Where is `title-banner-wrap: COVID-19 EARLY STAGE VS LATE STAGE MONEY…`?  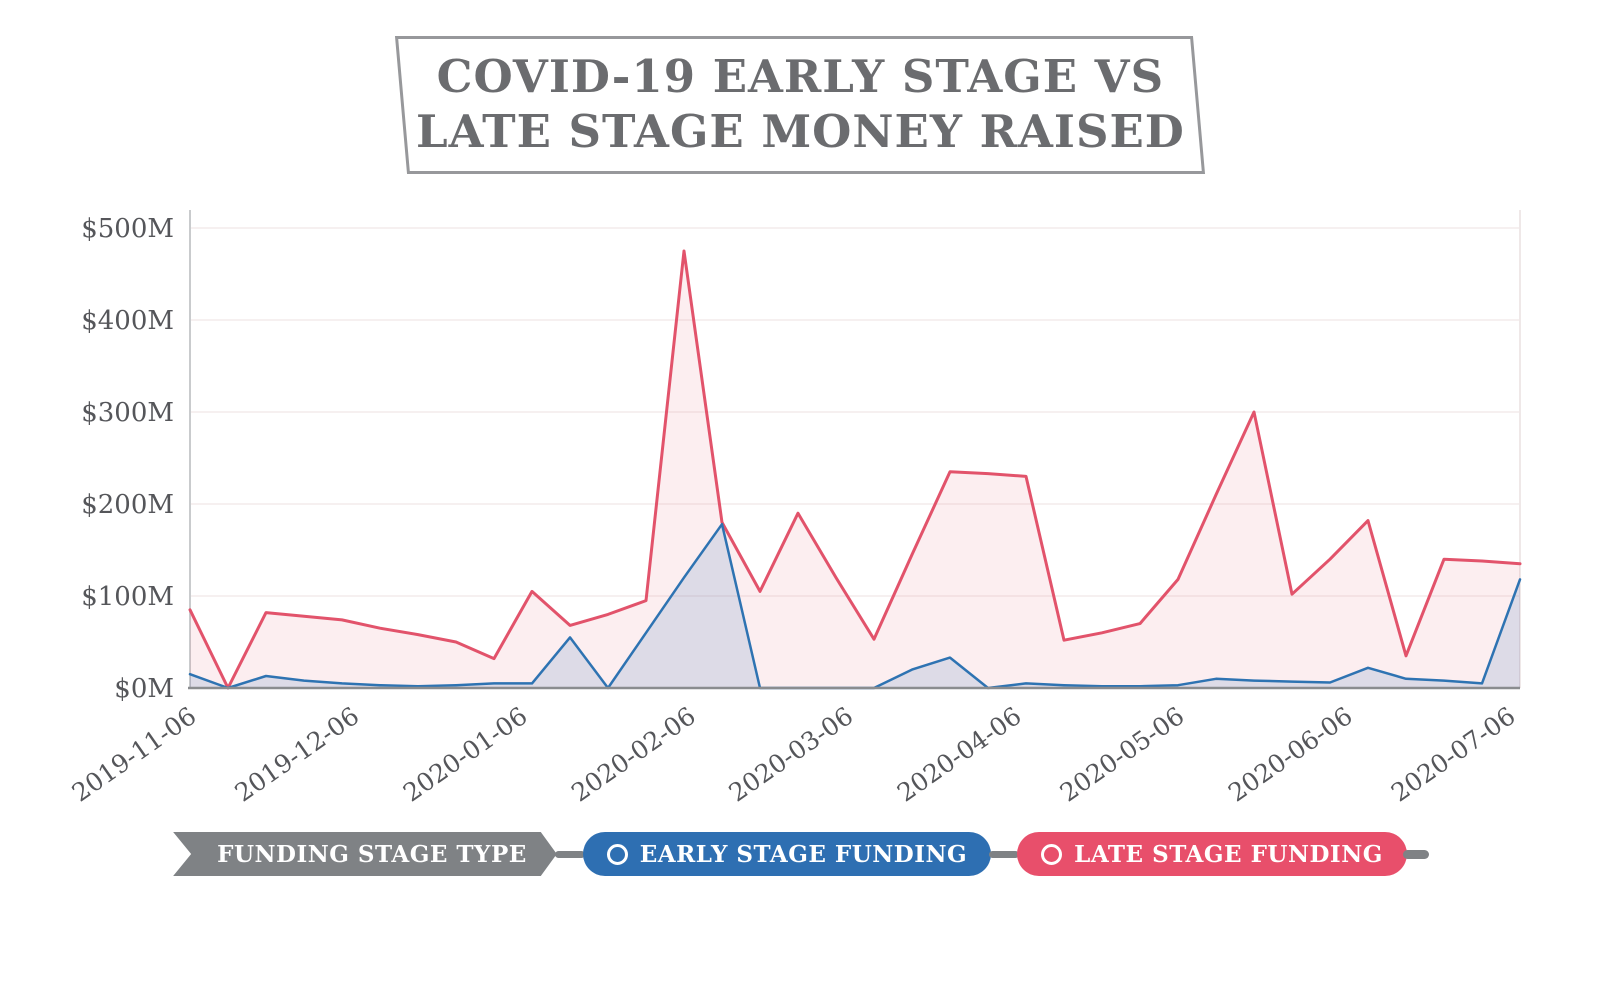
title-banner-wrap: COVID-19 EARLY STAGE VS LATE STAGE MONEY… is located at coordinates (800, 105).